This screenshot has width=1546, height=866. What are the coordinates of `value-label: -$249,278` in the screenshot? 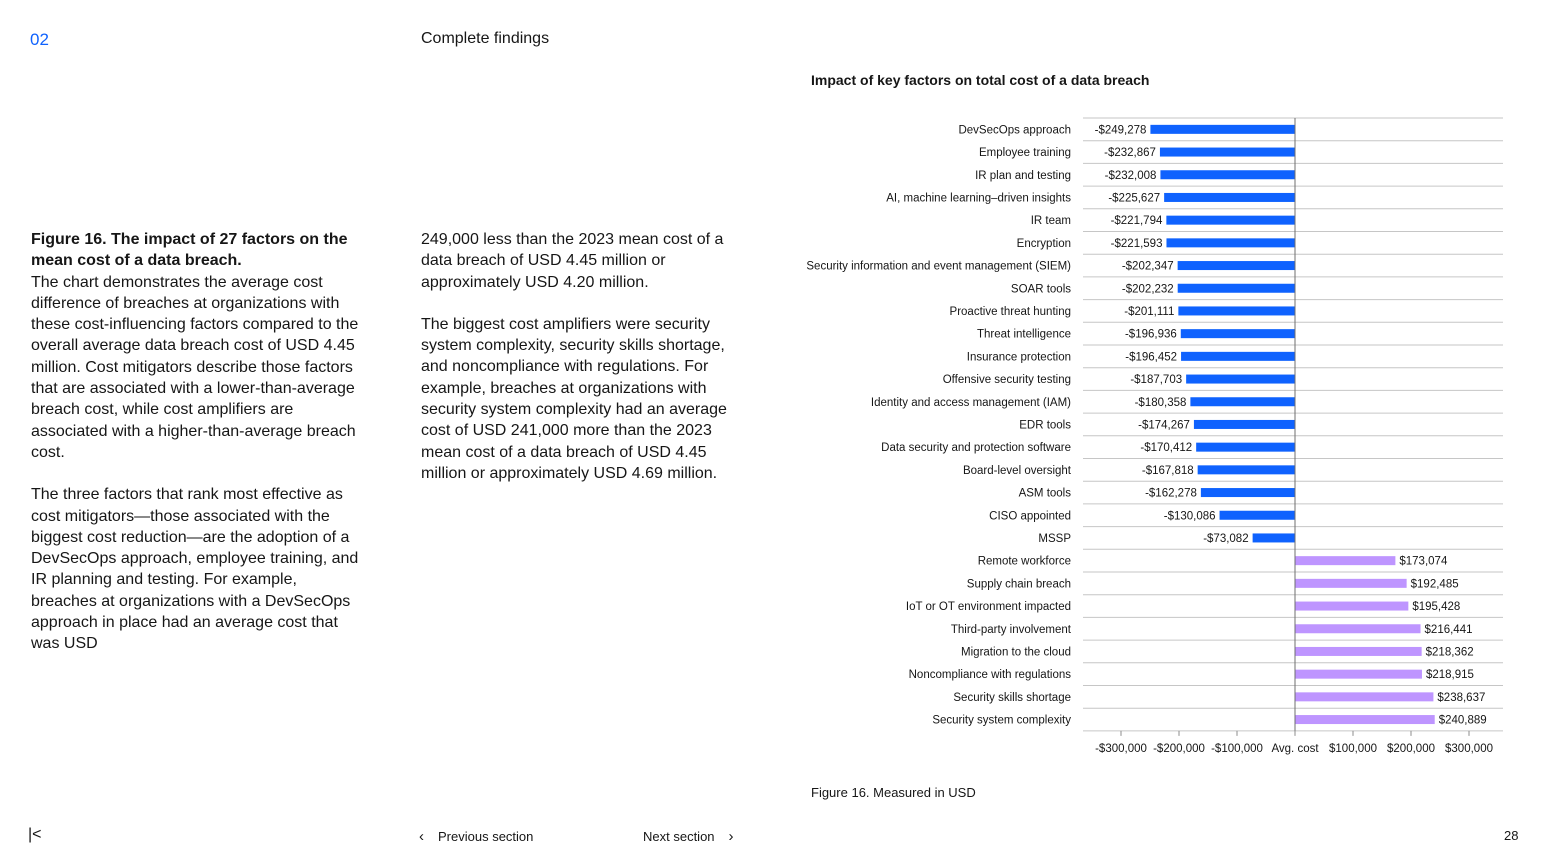 It's located at (1121, 130).